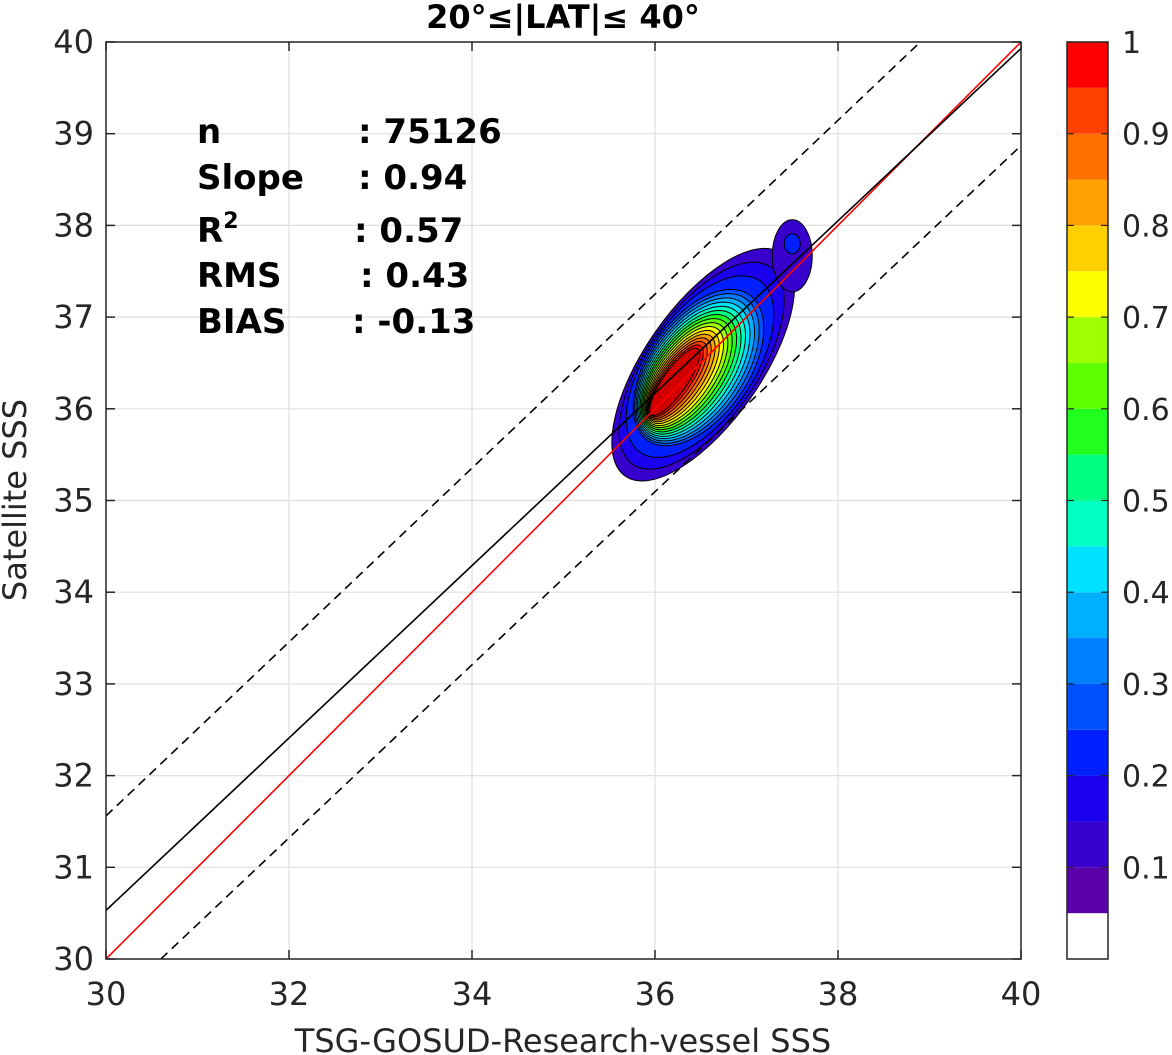  I want to click on colorbar-tick-label: 0.6, so click(1146, 410).